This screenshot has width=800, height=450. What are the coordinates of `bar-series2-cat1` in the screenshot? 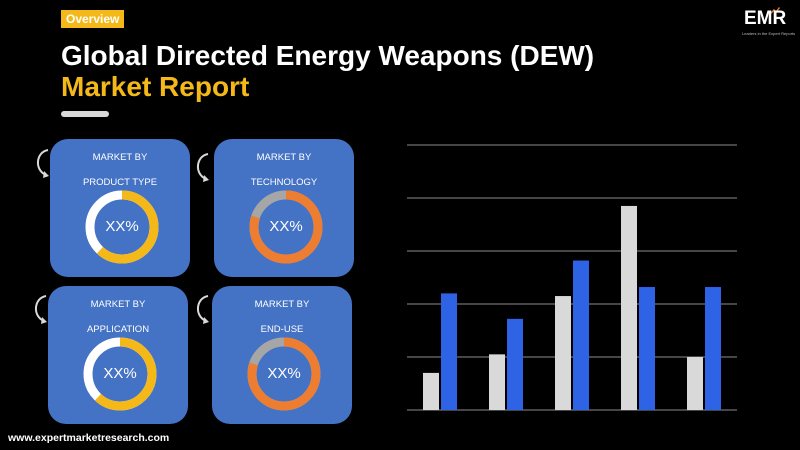 It's located at (449, 351).